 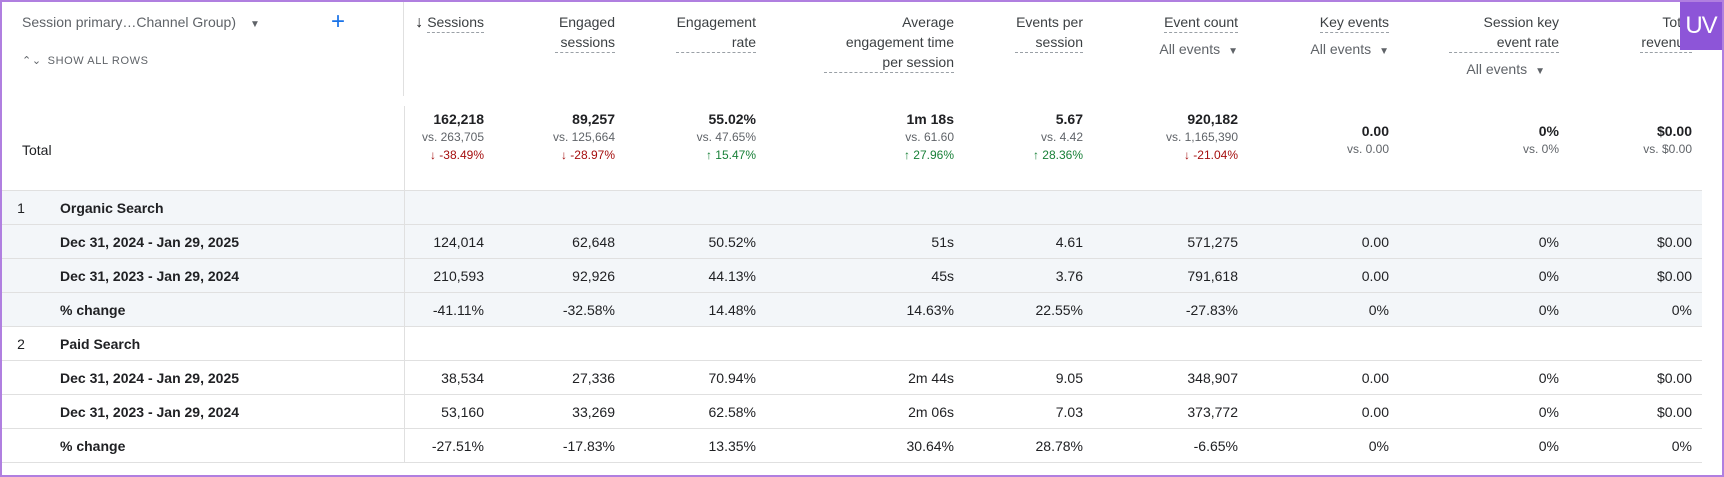 What do you see at coordinates (1210, 155) in the screenshot?
I see `total-change: ↓ -21.04%` at bounding box center [1210, 155].